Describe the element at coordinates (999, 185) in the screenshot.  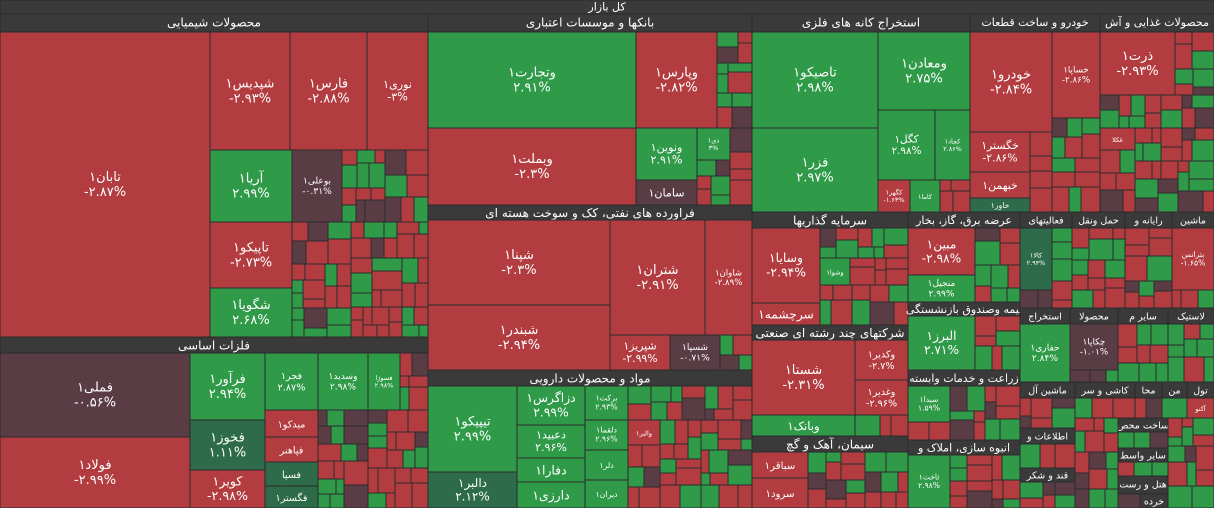
I see `stock-name: خبهمن۱` at that location.